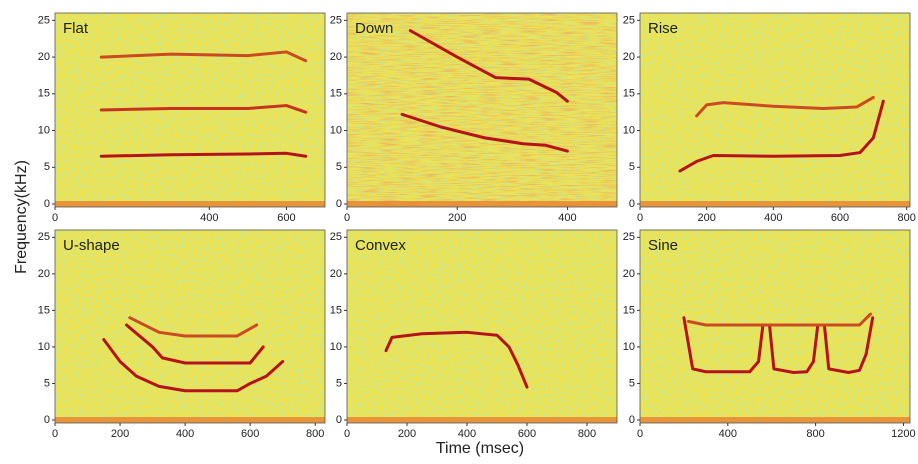 This screenshot has width=918, height=464. What do you see at coordinates (663, 245) in the screenshot?
I see `panel-title: Sine` at bounding box center [663, 245].